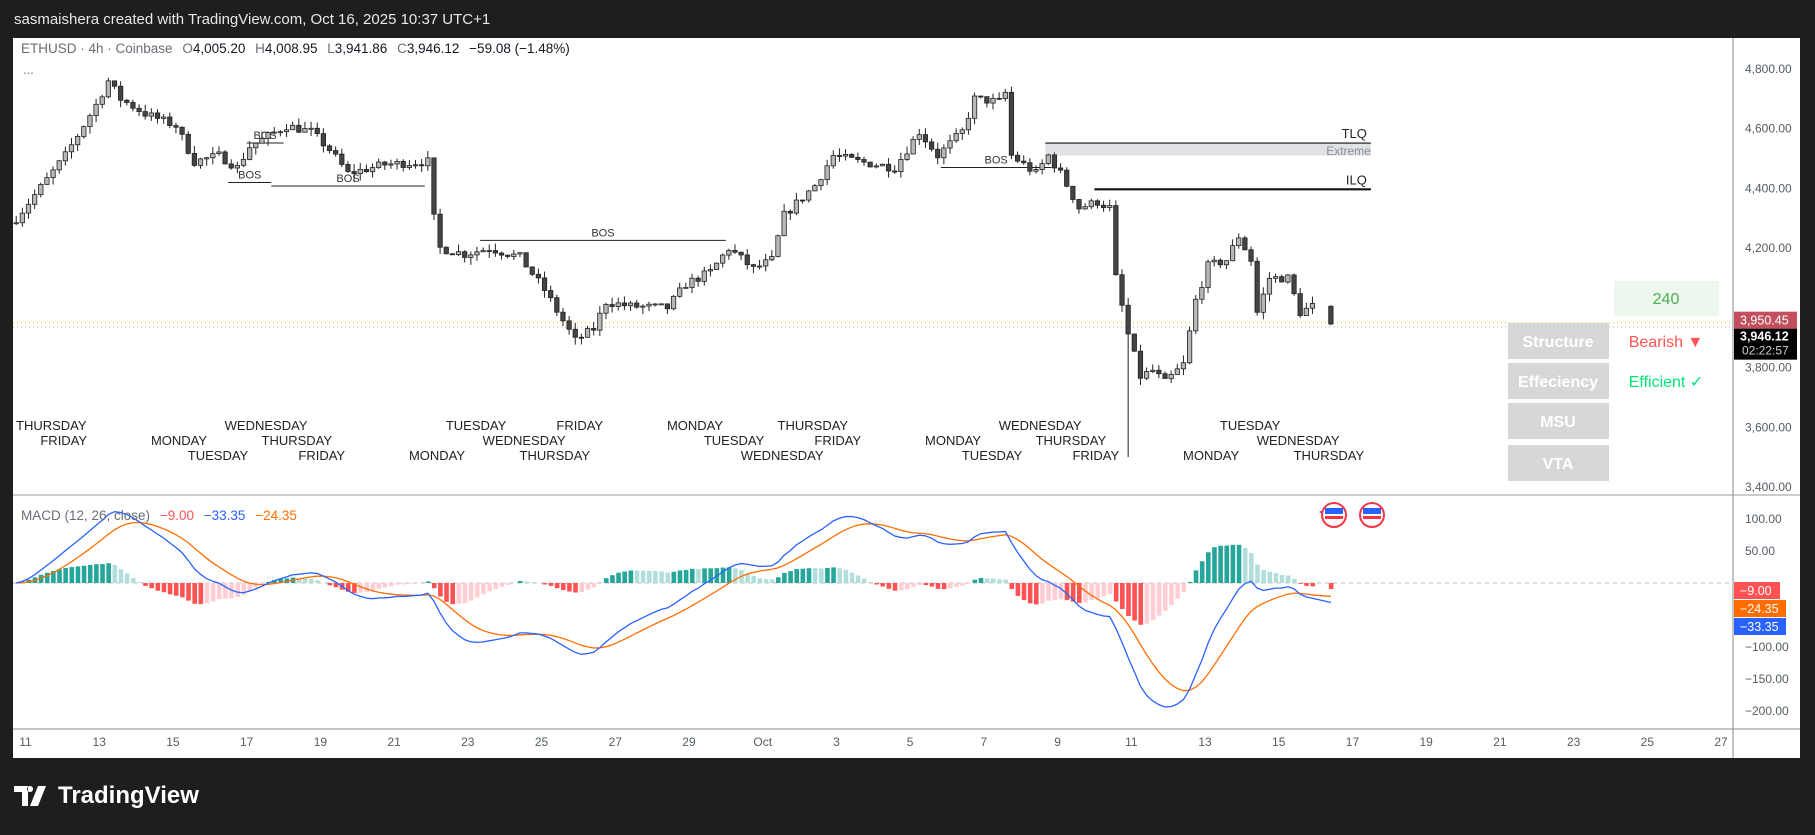 The image size is (1815, 835). What do you see at coordinates (159, 515) in the screenshot?
I see `macd-legend: MACD (12, 26, close) −9.00 −33.35 −24.35` at bounding box center [159, 515].